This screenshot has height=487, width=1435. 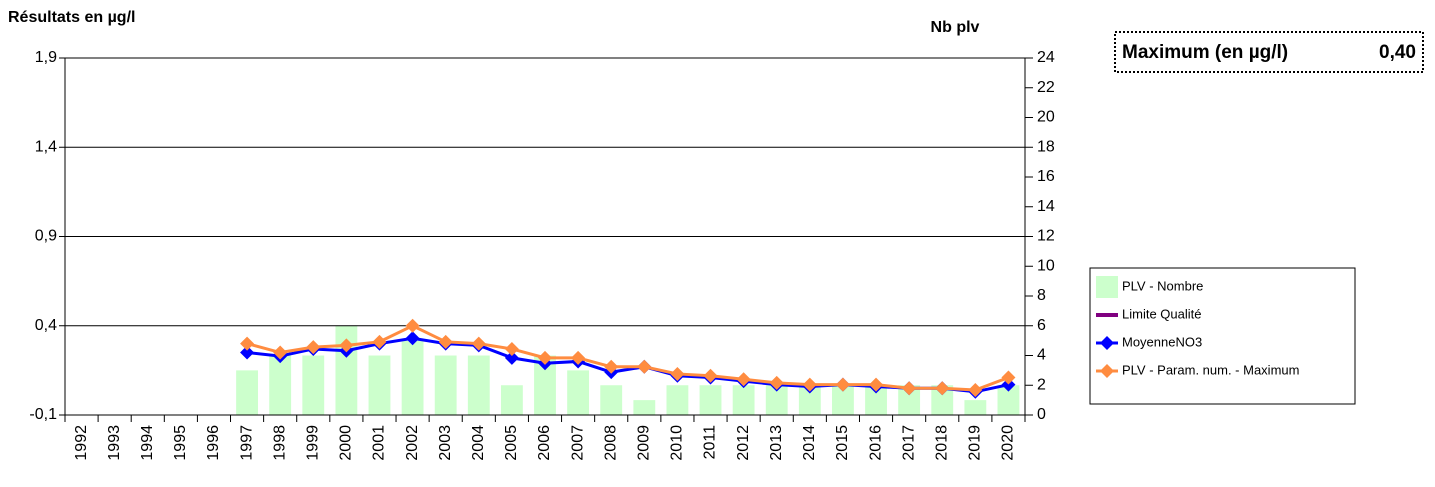 What do you see at coordinates (743, 443) in the screenshot?
I see `x-tick-label: 2012` at bounding box center [743, 443].